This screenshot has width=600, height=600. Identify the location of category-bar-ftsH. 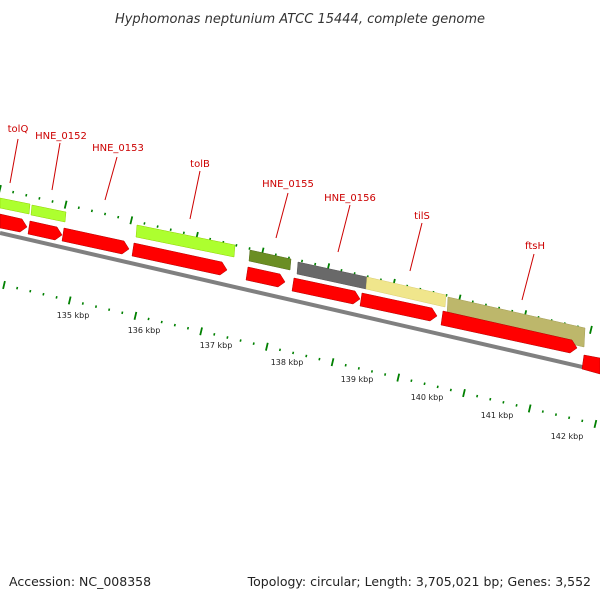
(516, 322).